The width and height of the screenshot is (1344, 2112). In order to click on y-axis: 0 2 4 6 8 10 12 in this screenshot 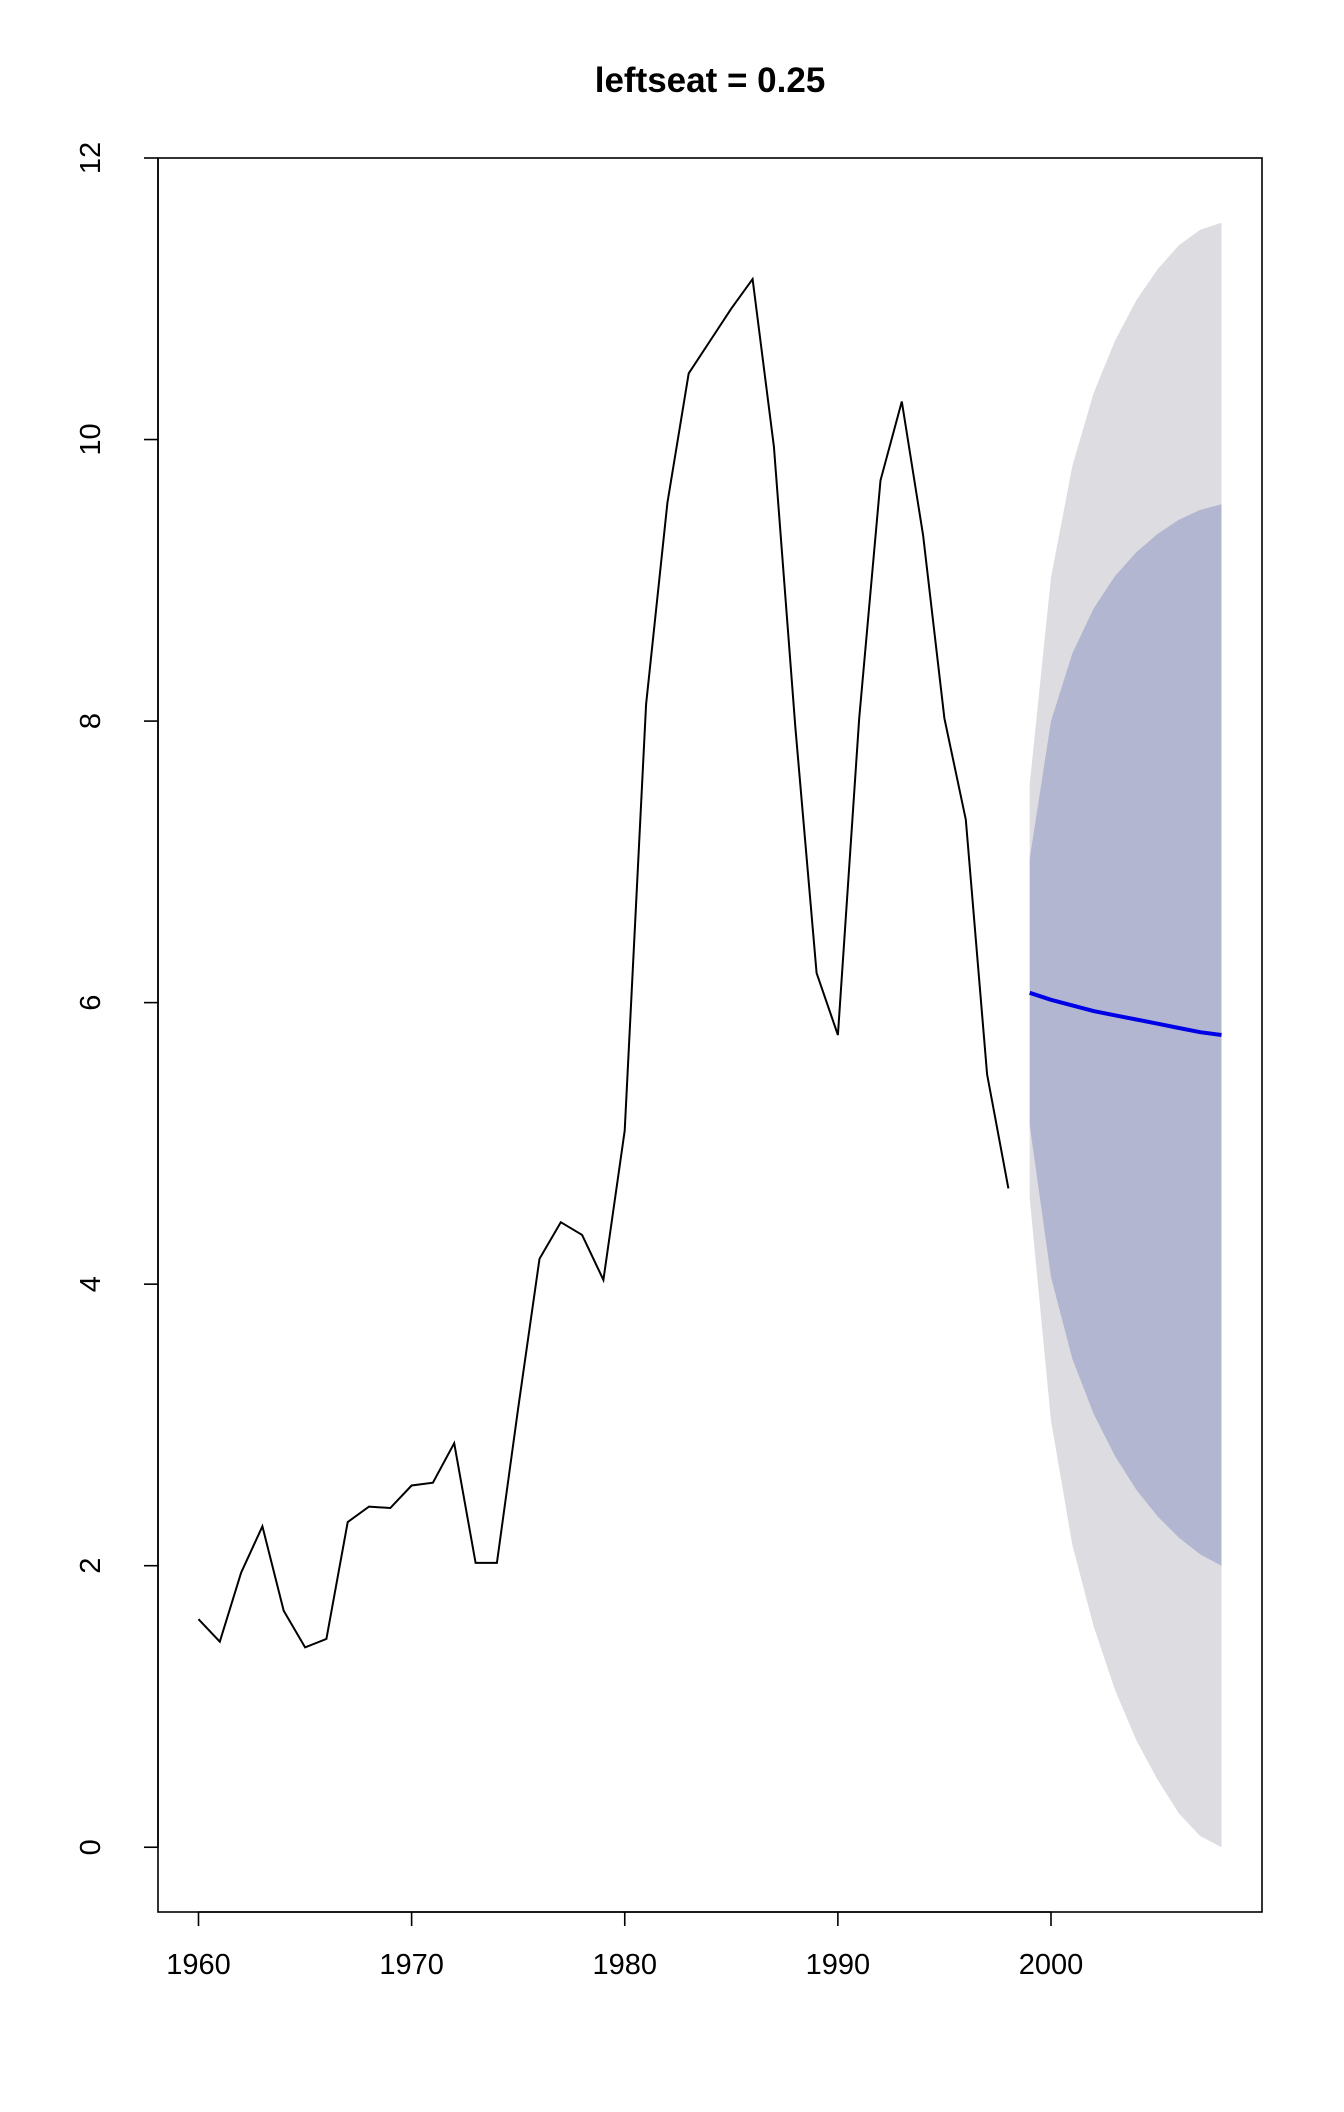, I will do `click(117, 998)`.